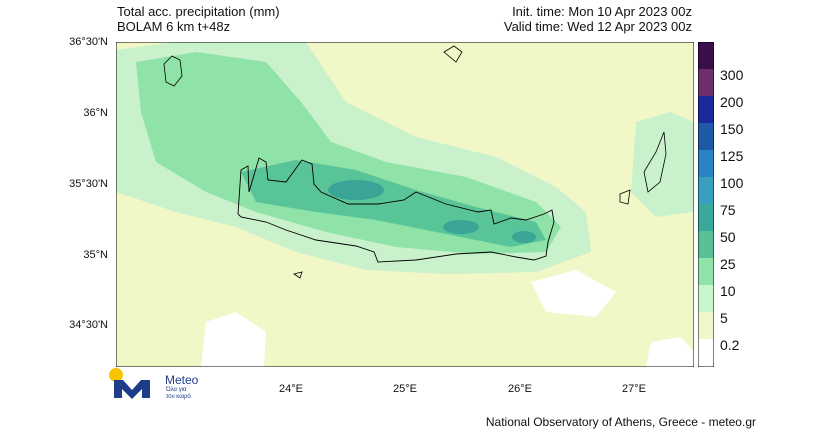 The width and height of the screenshot is (828, 437). I want to click on lat-label-36-30: 36°30'N, so click(88, 42).